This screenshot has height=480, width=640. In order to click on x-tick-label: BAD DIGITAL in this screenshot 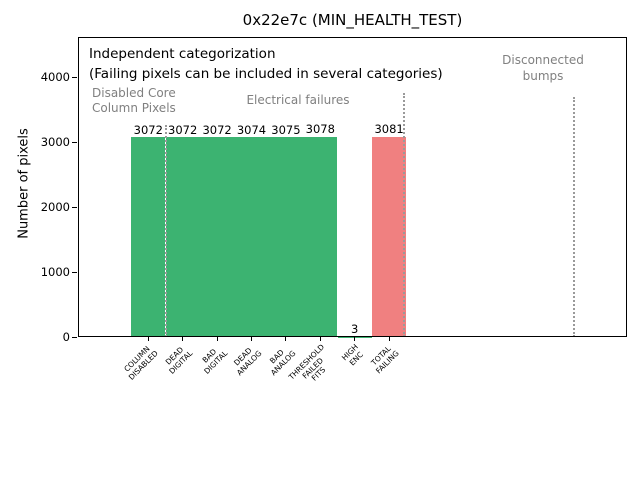, I will do `click(214, 361)`.